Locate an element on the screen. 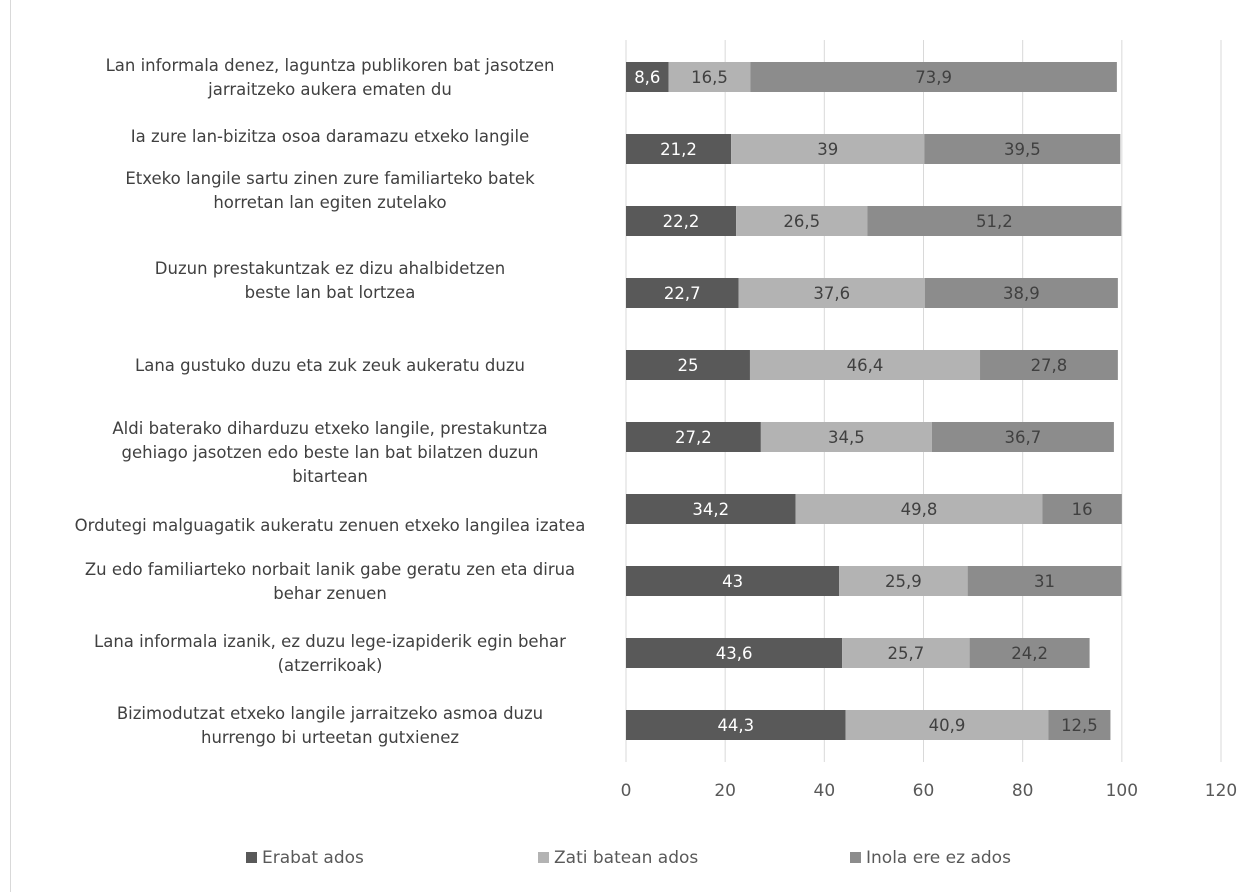 This screenshot has height=892, width=1244. data-label: 43,6 is located at coordinates (734, 653).